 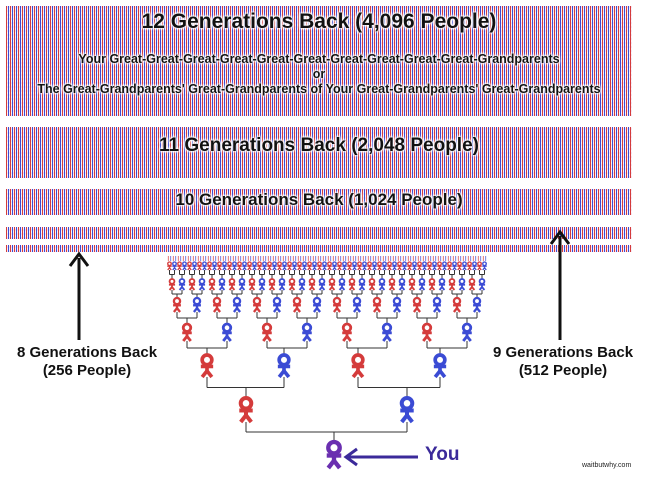 I want to click on arrow-up-left, so click(x=79, y=295).